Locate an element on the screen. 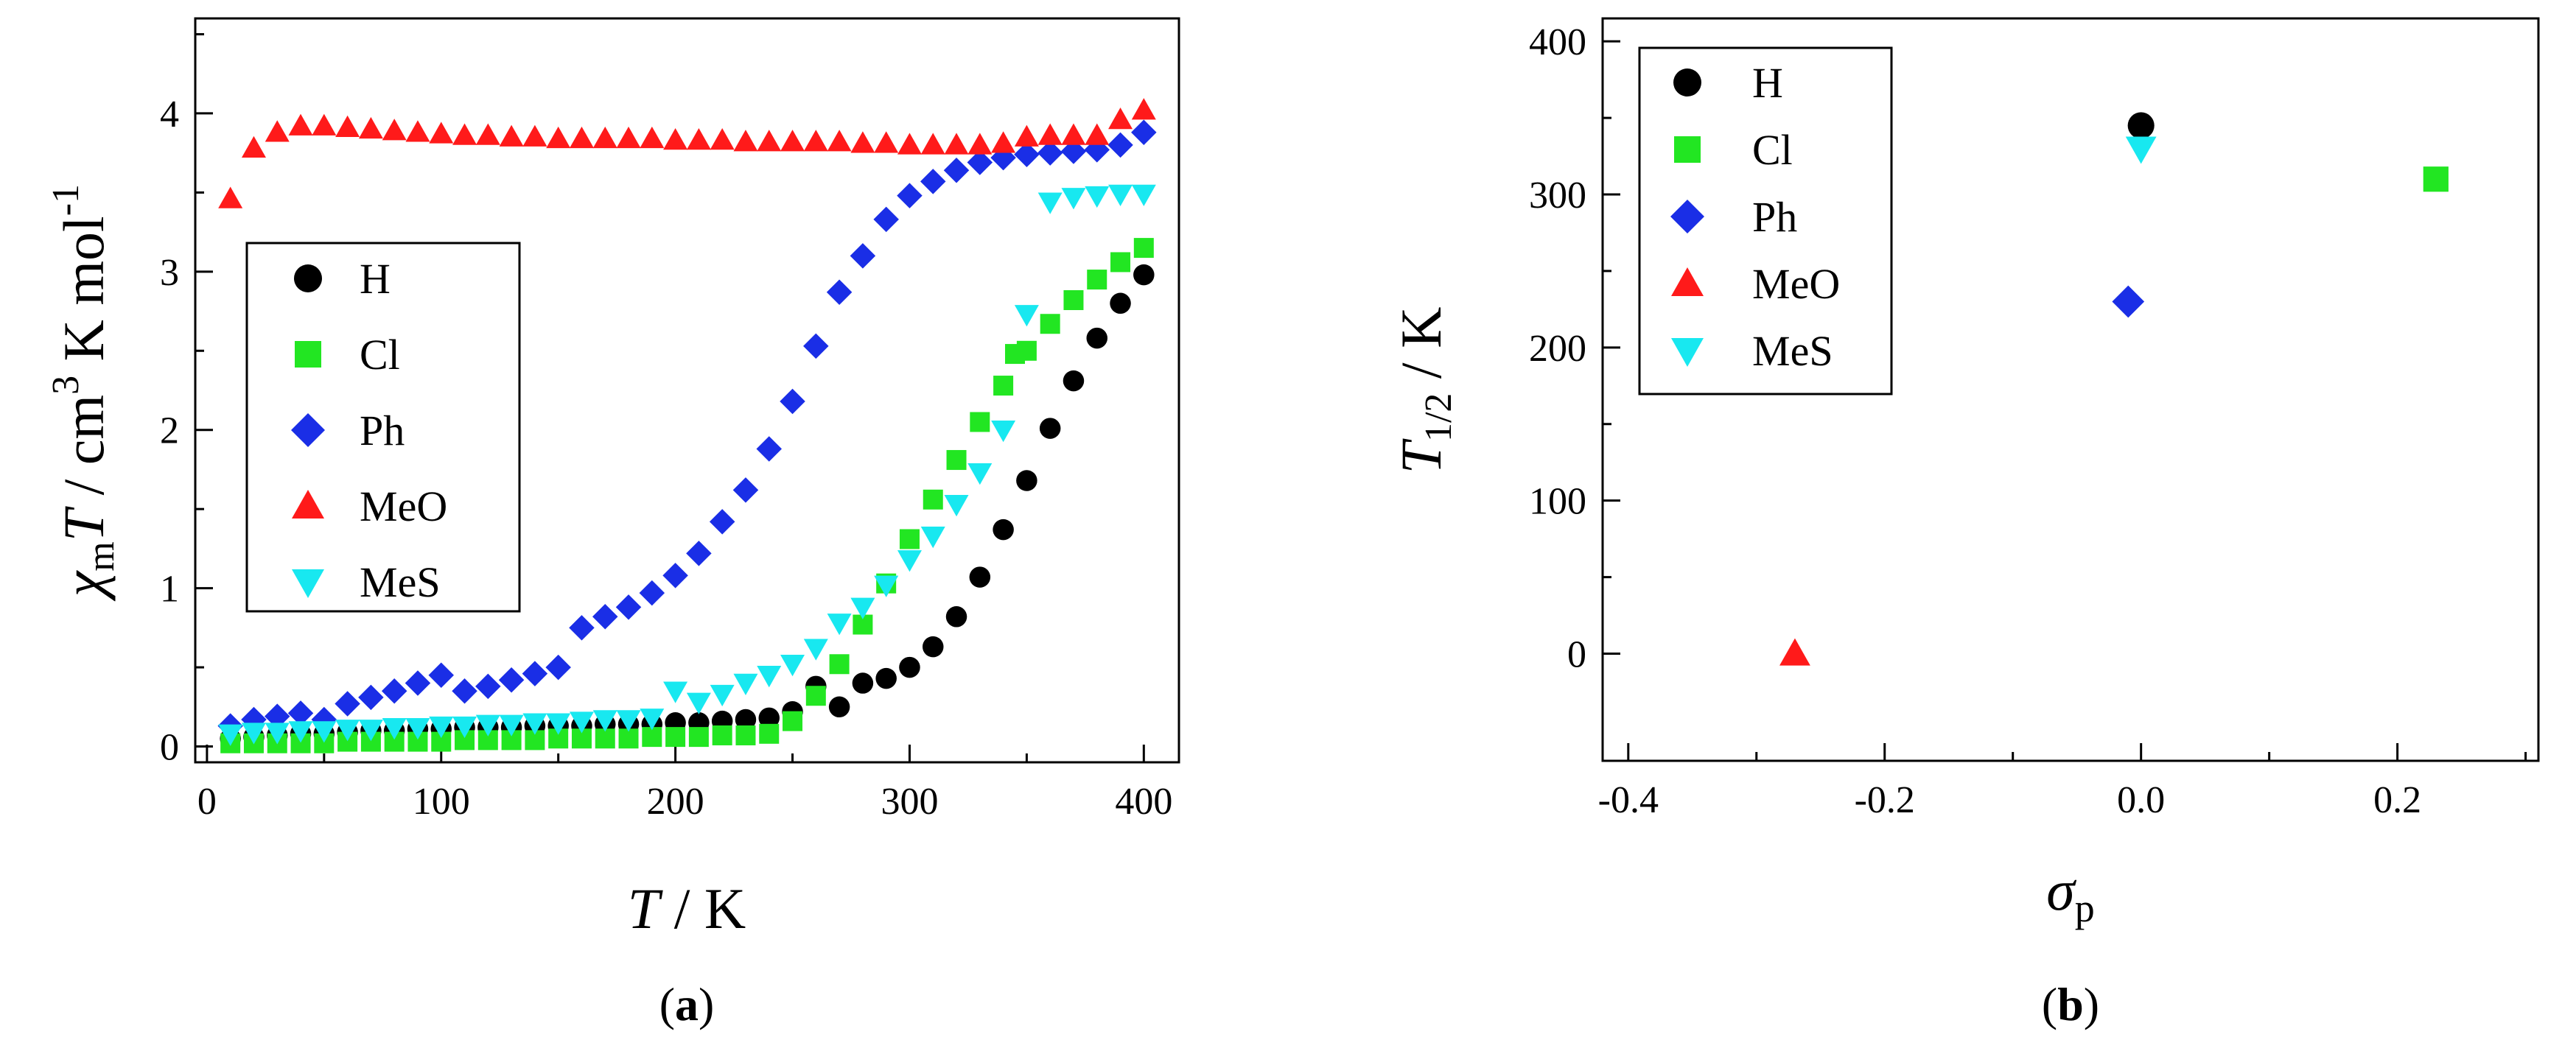  legend-marker-meo is located at coordinates (1687, 281).